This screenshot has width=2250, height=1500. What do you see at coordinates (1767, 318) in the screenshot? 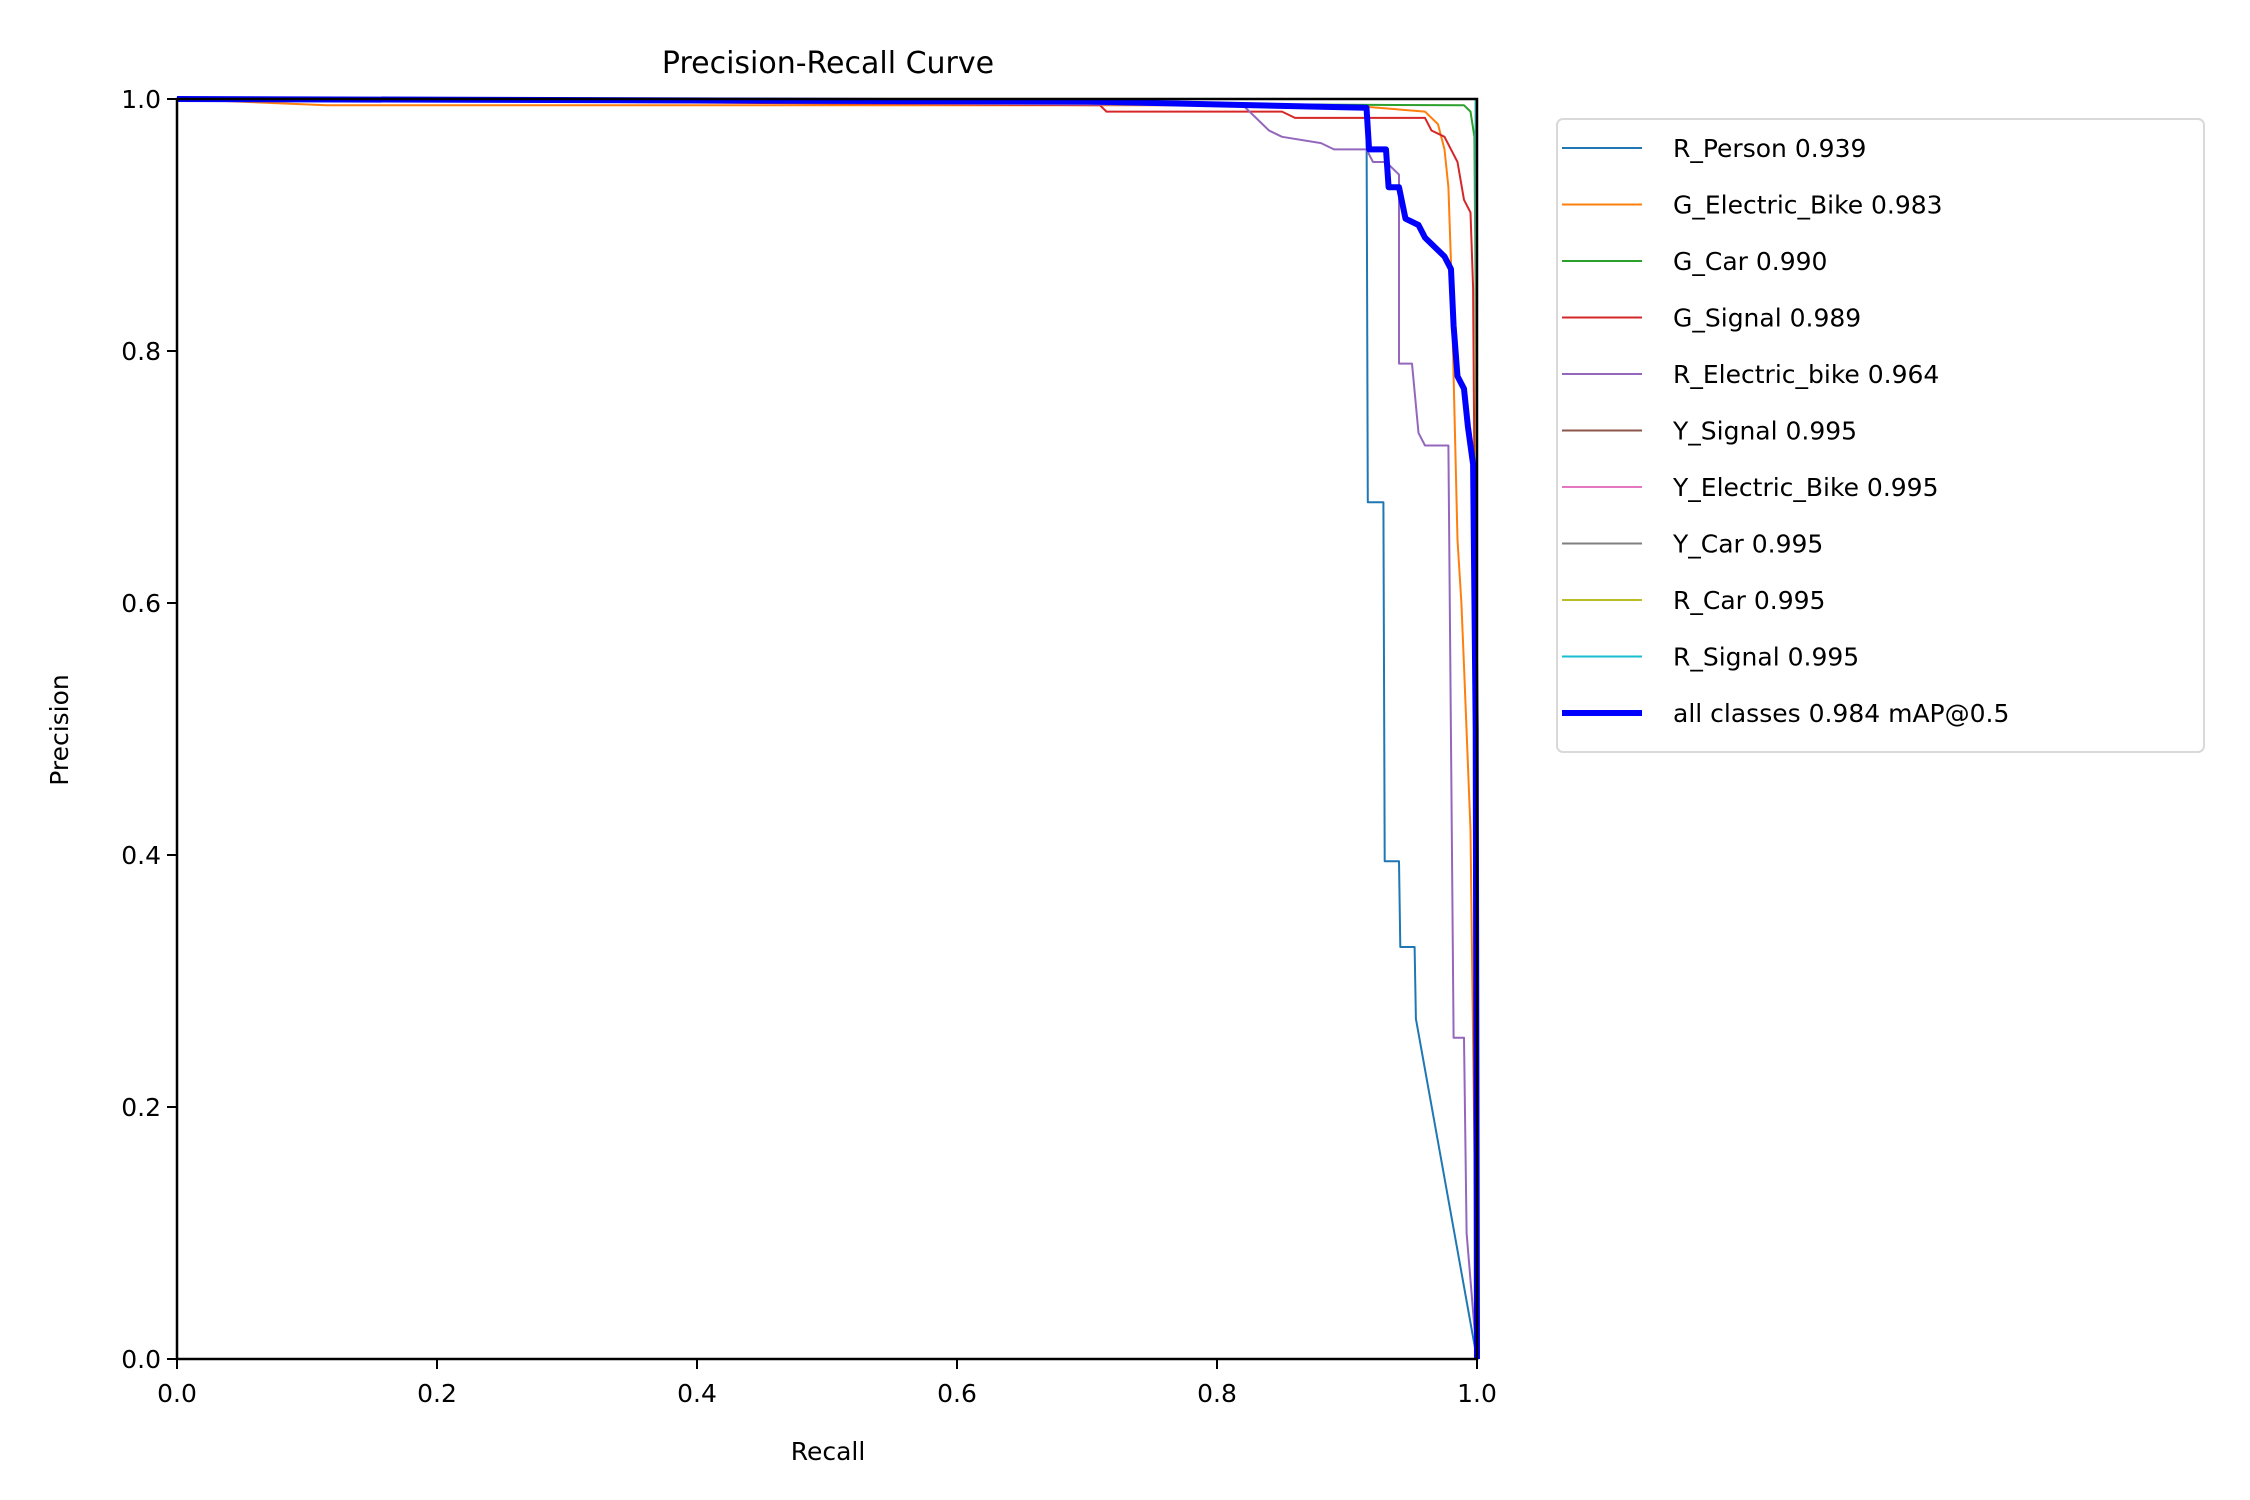
I see `legend-label: G_Signal 0.989` at bounding box center [1767, 318].